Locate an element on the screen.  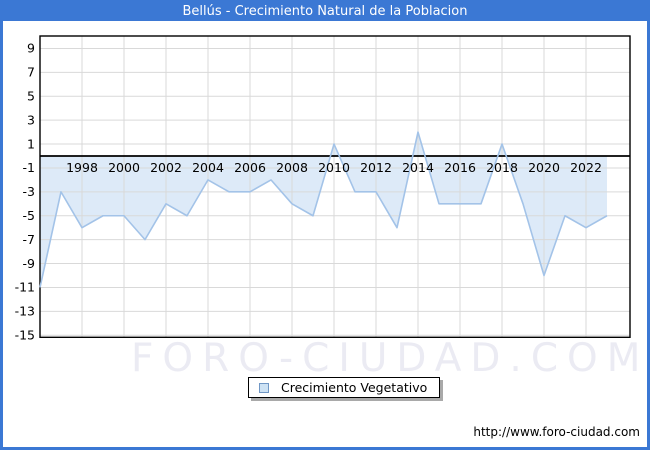
site-url: http://www.foro-ciudad.com is located at coordinates (556, 432).